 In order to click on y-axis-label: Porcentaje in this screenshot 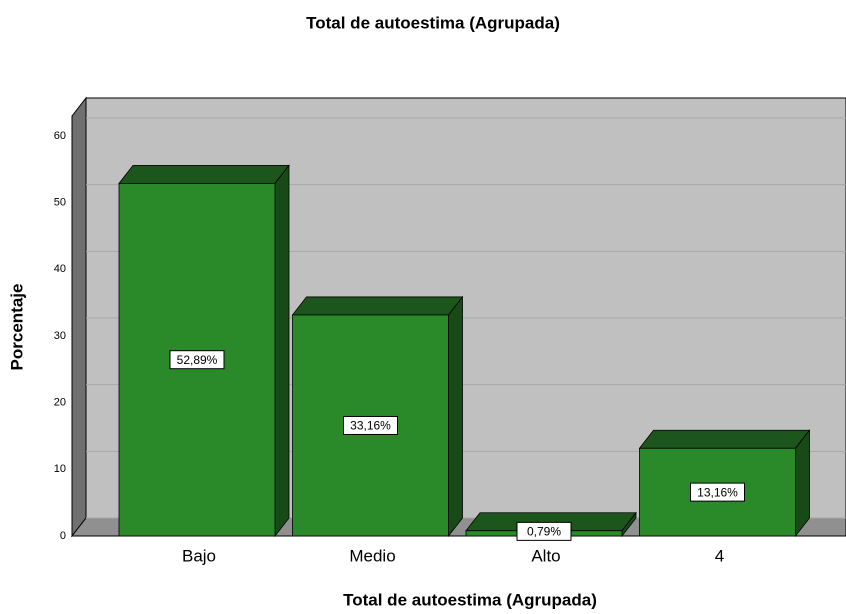, I will do `click(16, 327)`.